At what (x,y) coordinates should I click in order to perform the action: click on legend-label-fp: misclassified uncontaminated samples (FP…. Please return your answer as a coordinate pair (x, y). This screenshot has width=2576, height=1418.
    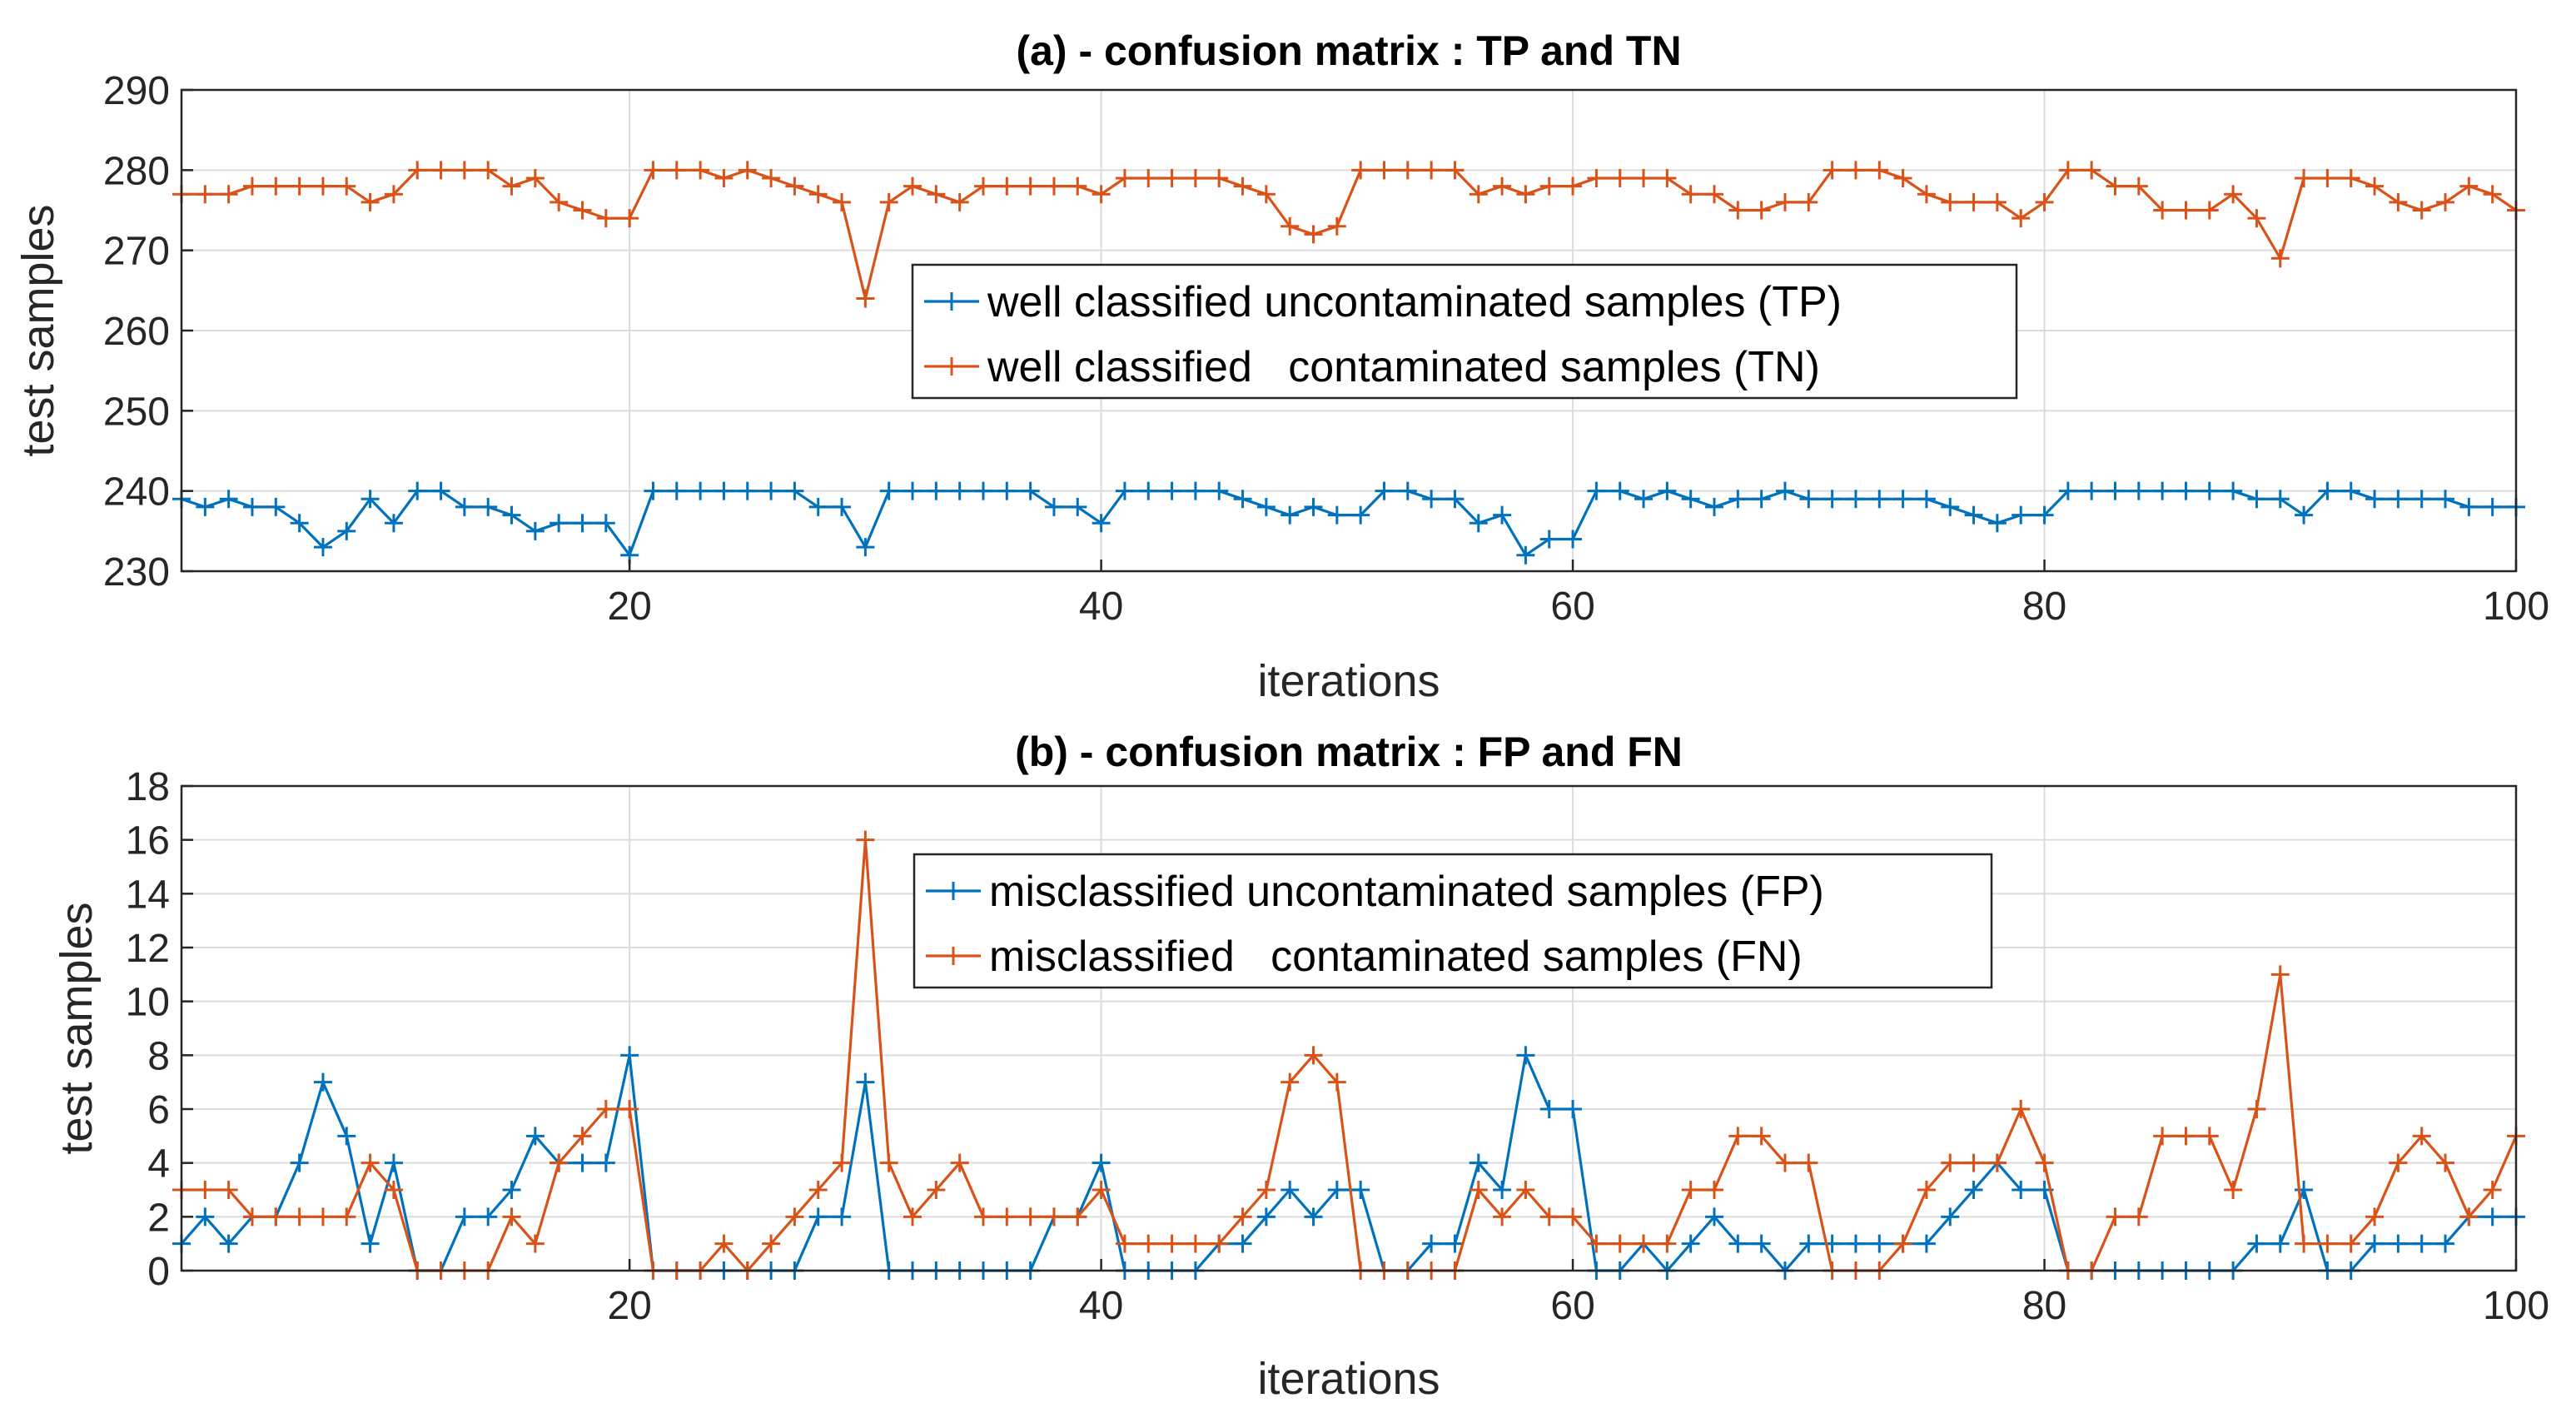
    Looking at the image, I should click on (1406, 892).